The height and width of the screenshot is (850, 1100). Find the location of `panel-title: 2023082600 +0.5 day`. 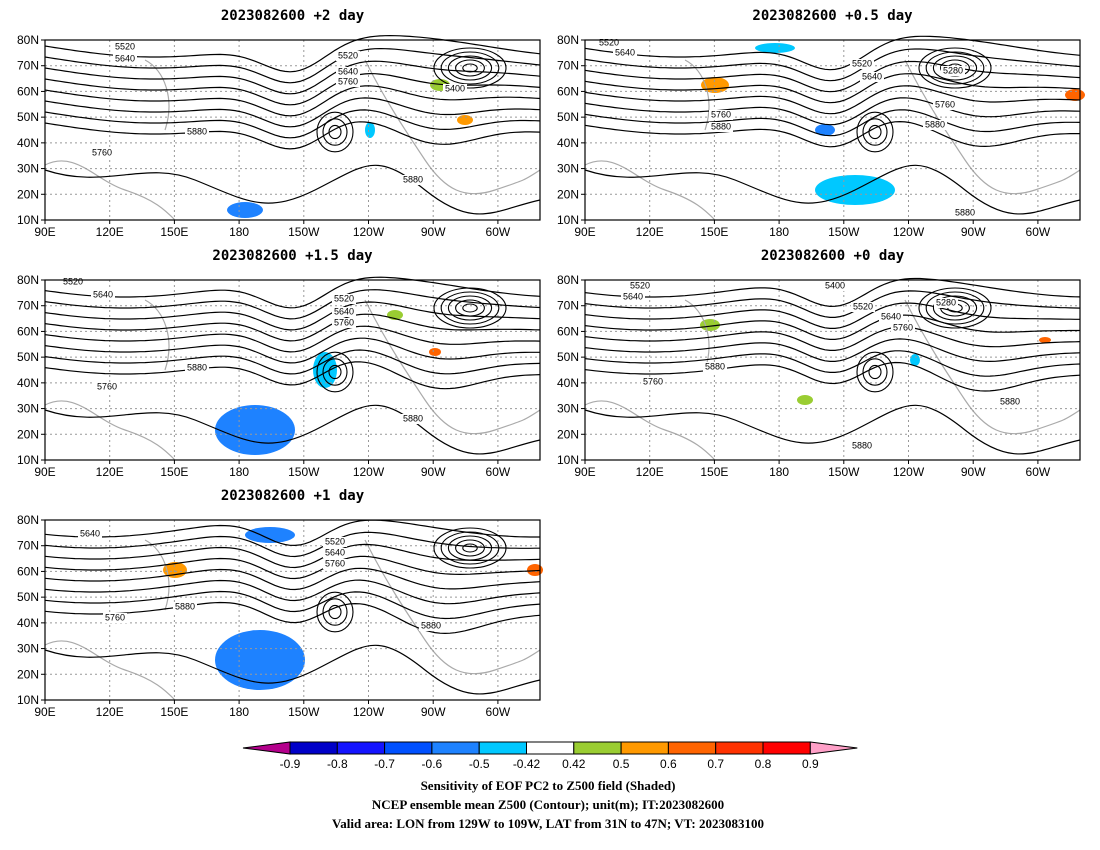

panel-title: 2023082600 +0.5 day is located at coordinates (832, 16).